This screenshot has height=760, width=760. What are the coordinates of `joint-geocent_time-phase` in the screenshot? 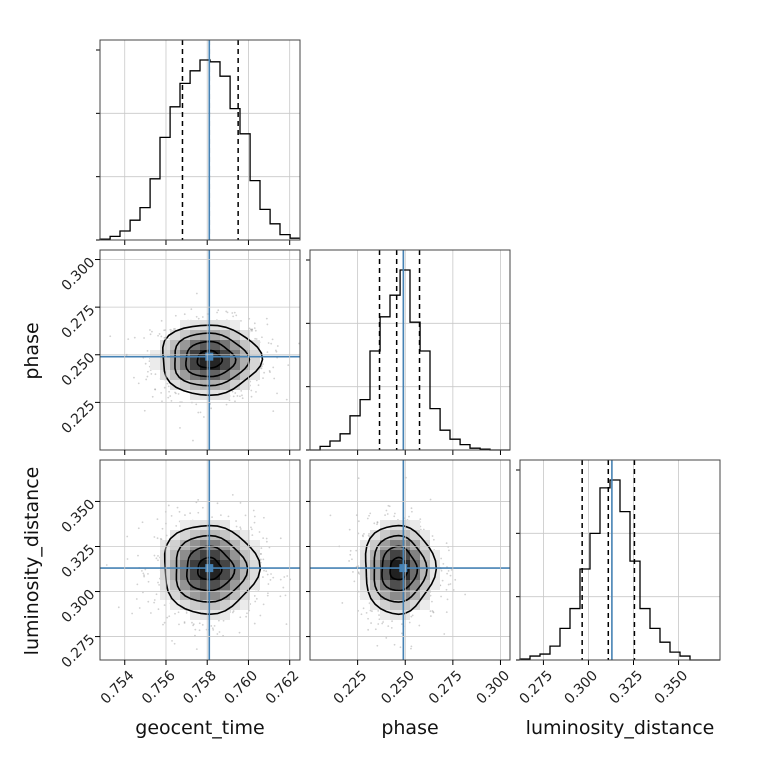 It's located at (200, 350).